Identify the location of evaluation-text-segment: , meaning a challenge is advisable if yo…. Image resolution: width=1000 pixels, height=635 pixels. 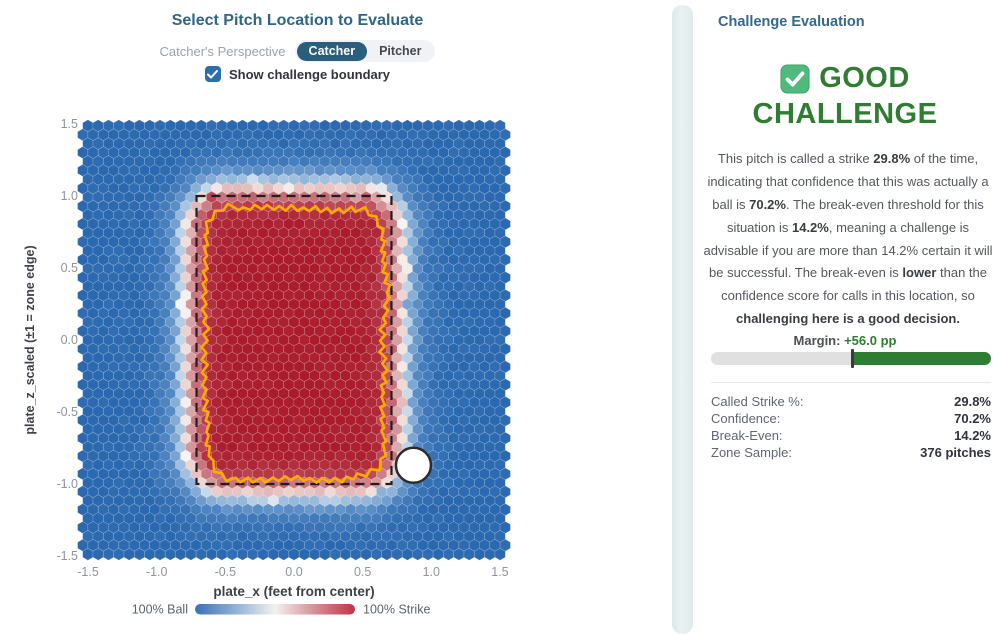
(848, 250).